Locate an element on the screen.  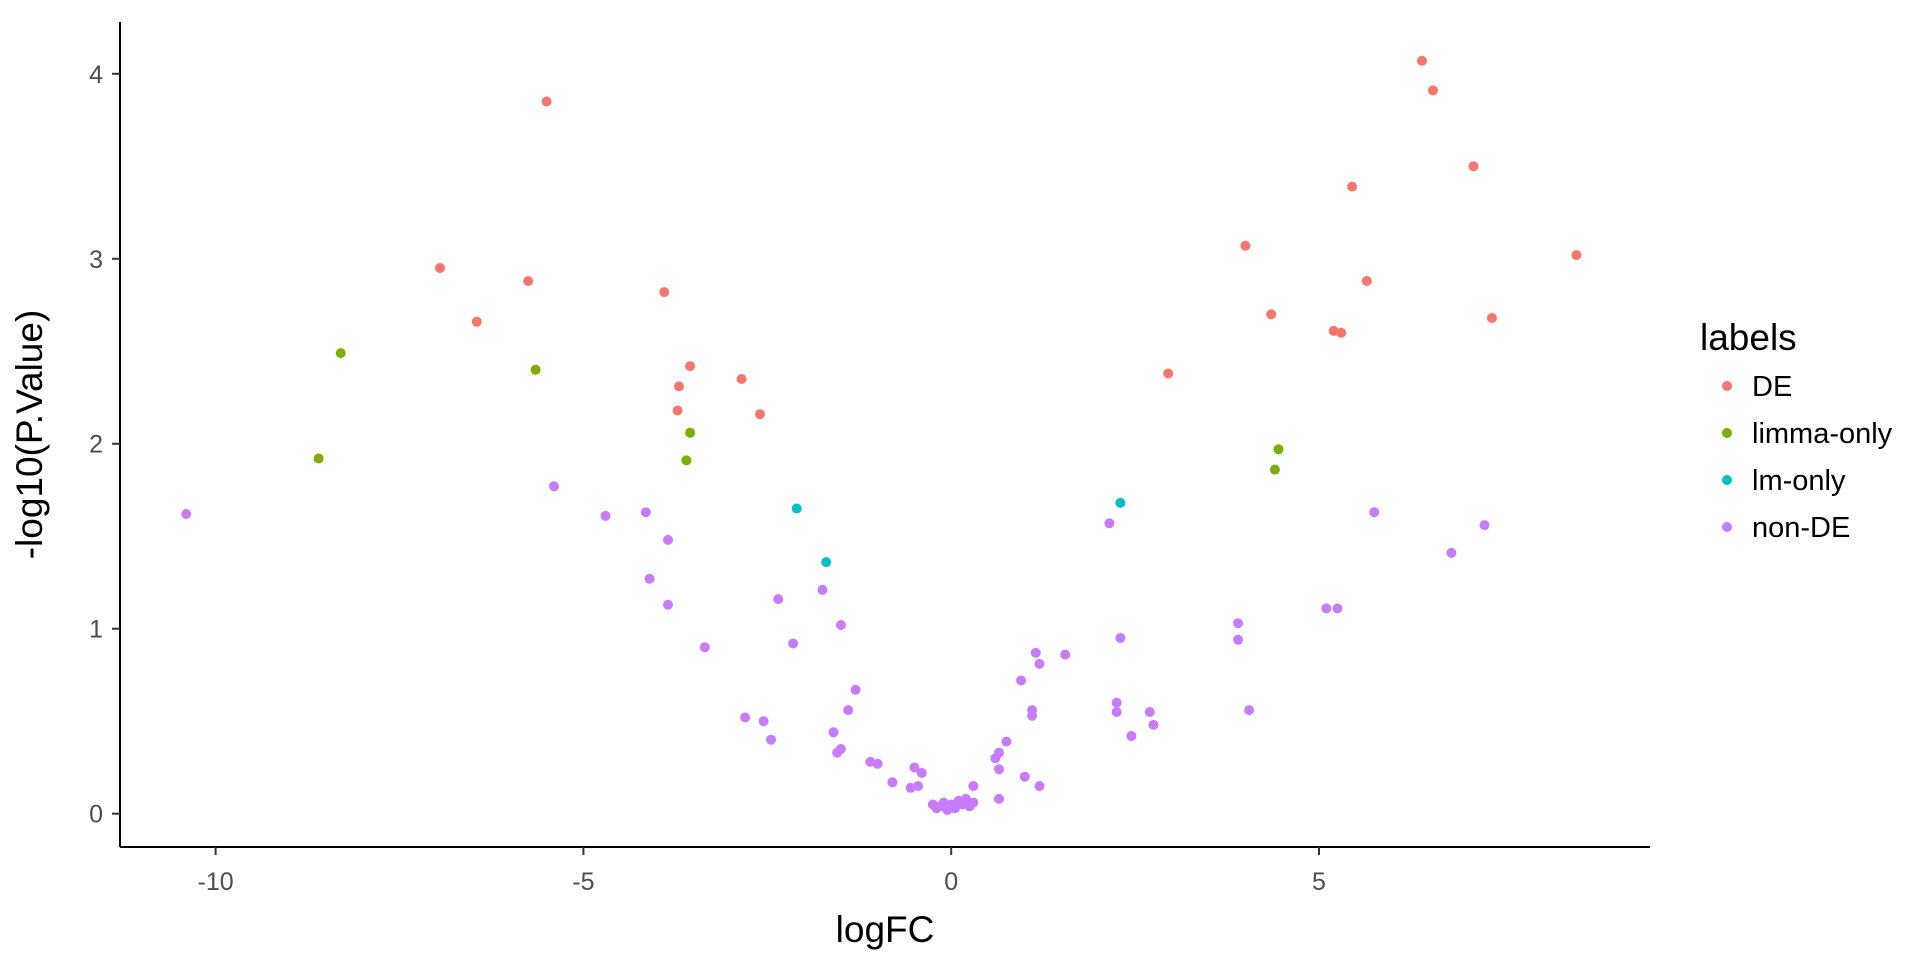
y-tick-label: 4 is located at coordinates (96, 75).